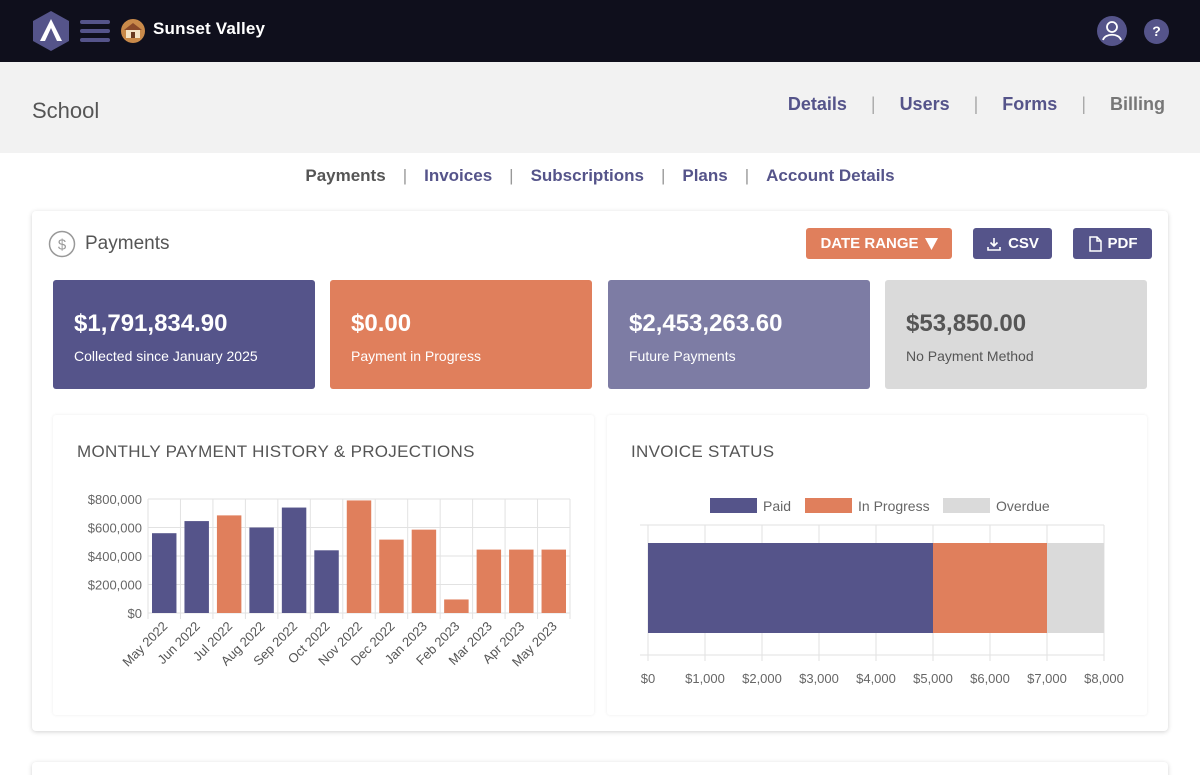  What do you see at coordinates (703, 451) in the screenshot?
I see `invoice-chart-title: INVOICE STATUS` at bounding box center [703, 451].